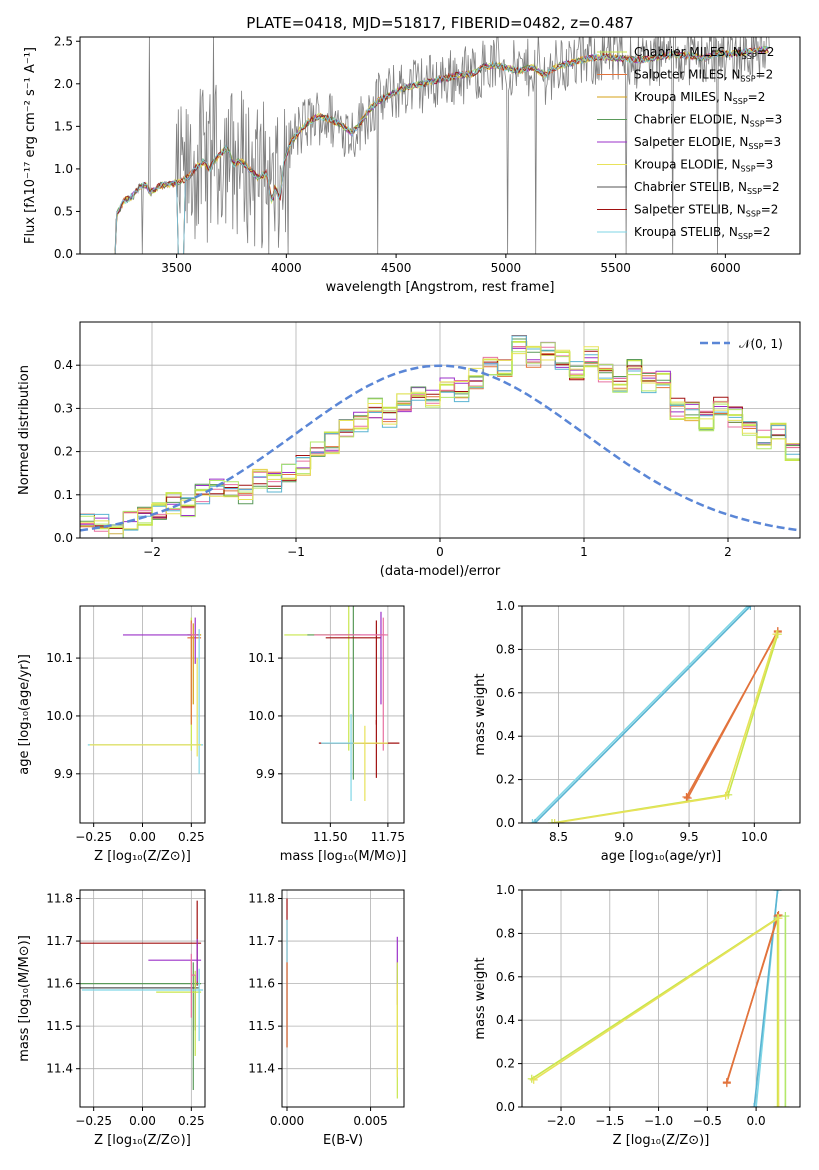 Image resolution: width=819 pixels, height=1170 pixels. Describe the element at coordinates (30, 145) in the screenshot. I see `spectrum-ylabel: Flux [fλ10⁻¹⁷ erg cm⁻² s⁻¹ A⁻¹]` at that location.